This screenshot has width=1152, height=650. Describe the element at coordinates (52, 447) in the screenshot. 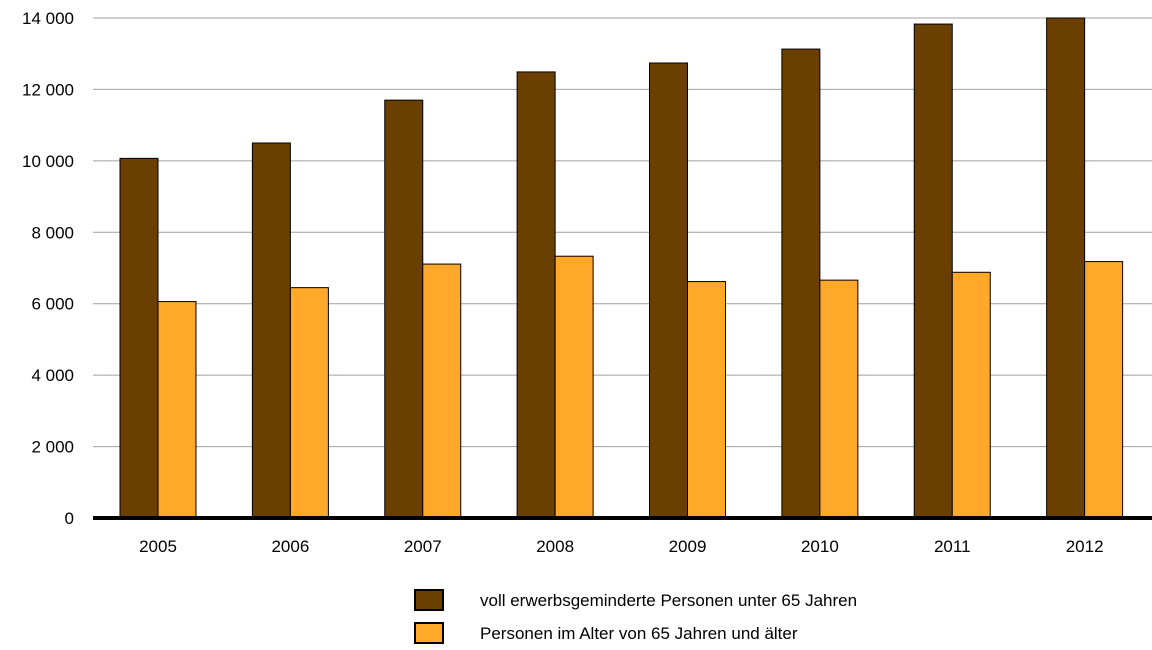

I see `y-tick-label: 2 000` at that location.